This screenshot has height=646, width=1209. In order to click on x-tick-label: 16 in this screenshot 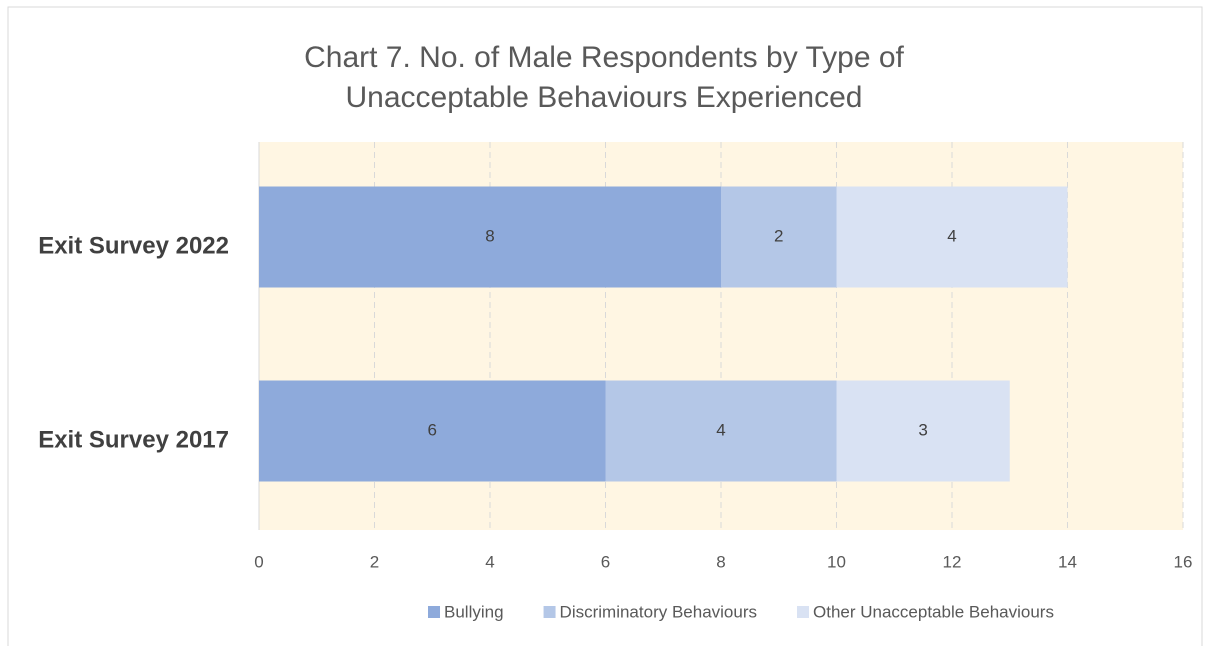, I will do `click(1183, 561)`.